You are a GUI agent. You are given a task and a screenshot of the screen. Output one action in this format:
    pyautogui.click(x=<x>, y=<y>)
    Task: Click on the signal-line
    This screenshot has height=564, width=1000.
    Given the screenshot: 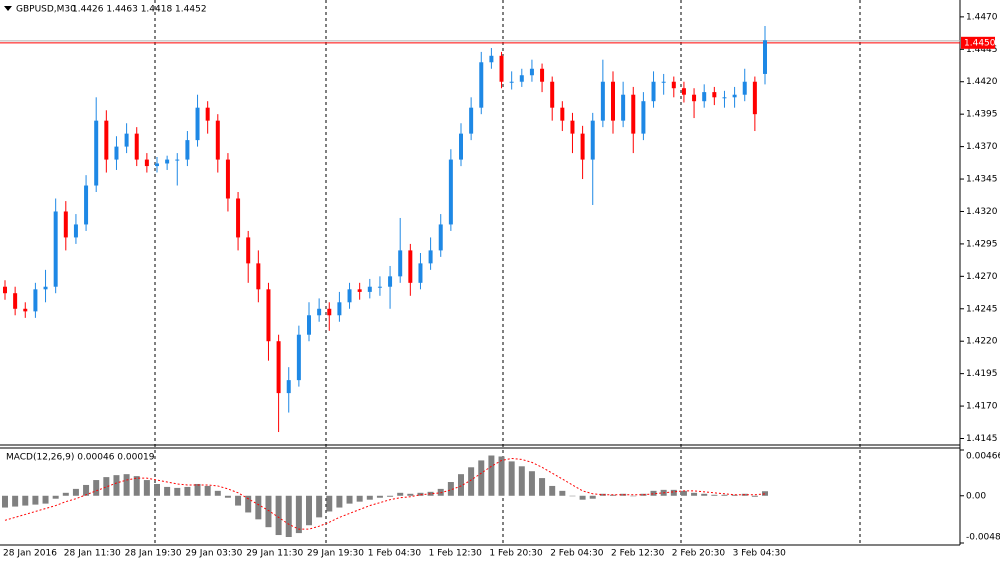 What is the action you would take?
    pyautogui.click(x=385, y=493)
    